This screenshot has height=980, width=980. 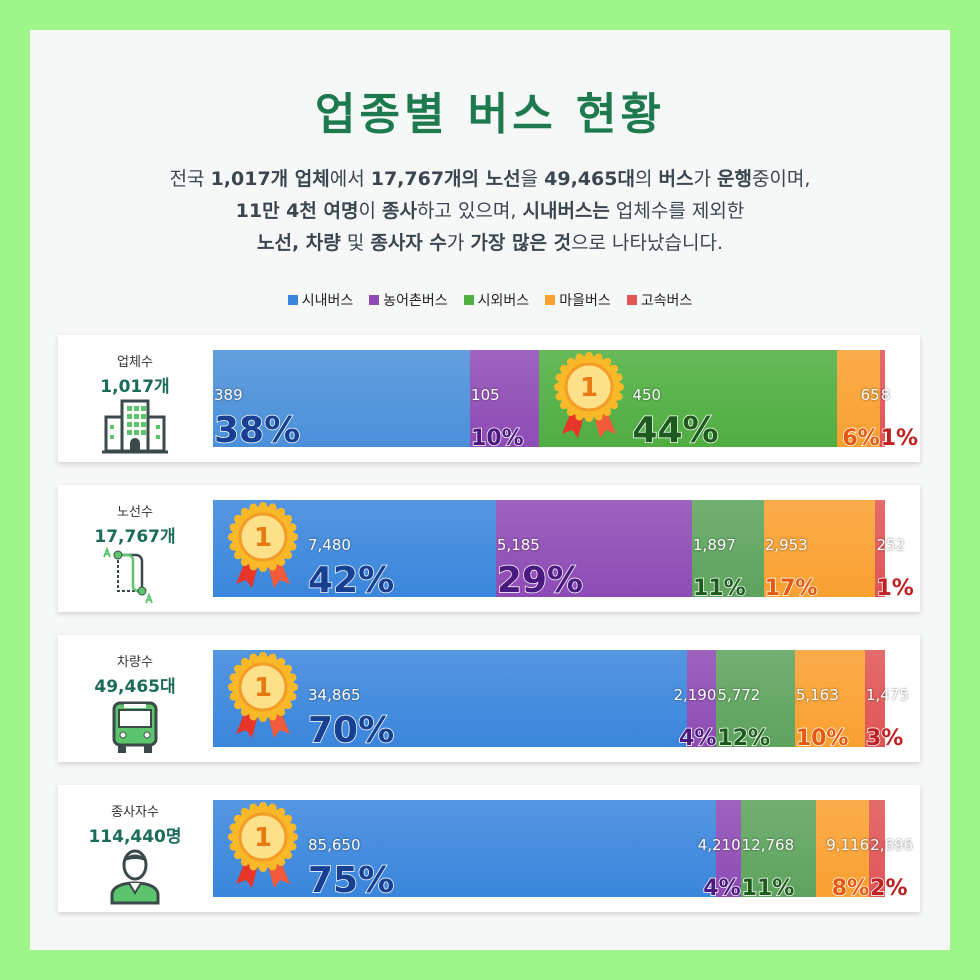 What do you see at coordinates (722, 888) in the screenshot?
I see `percent-label: 4%` at bounding box center [722, 888].